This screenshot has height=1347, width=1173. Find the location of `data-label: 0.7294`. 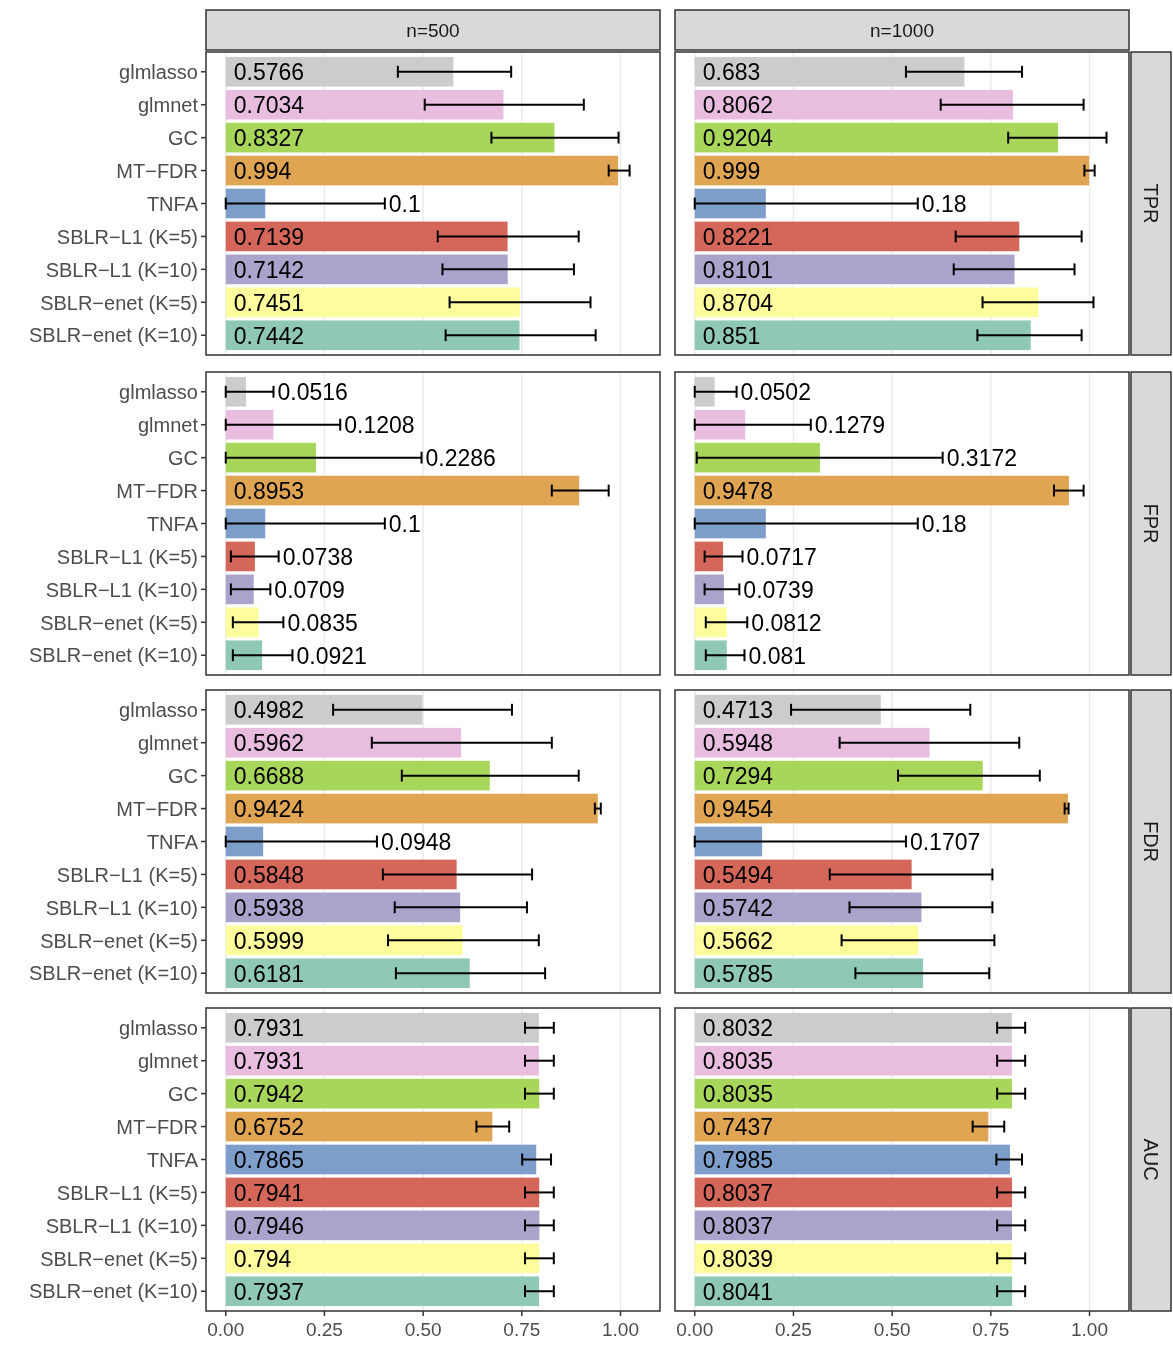

data-label: 0.7294 is located at coordinates (738, 775).